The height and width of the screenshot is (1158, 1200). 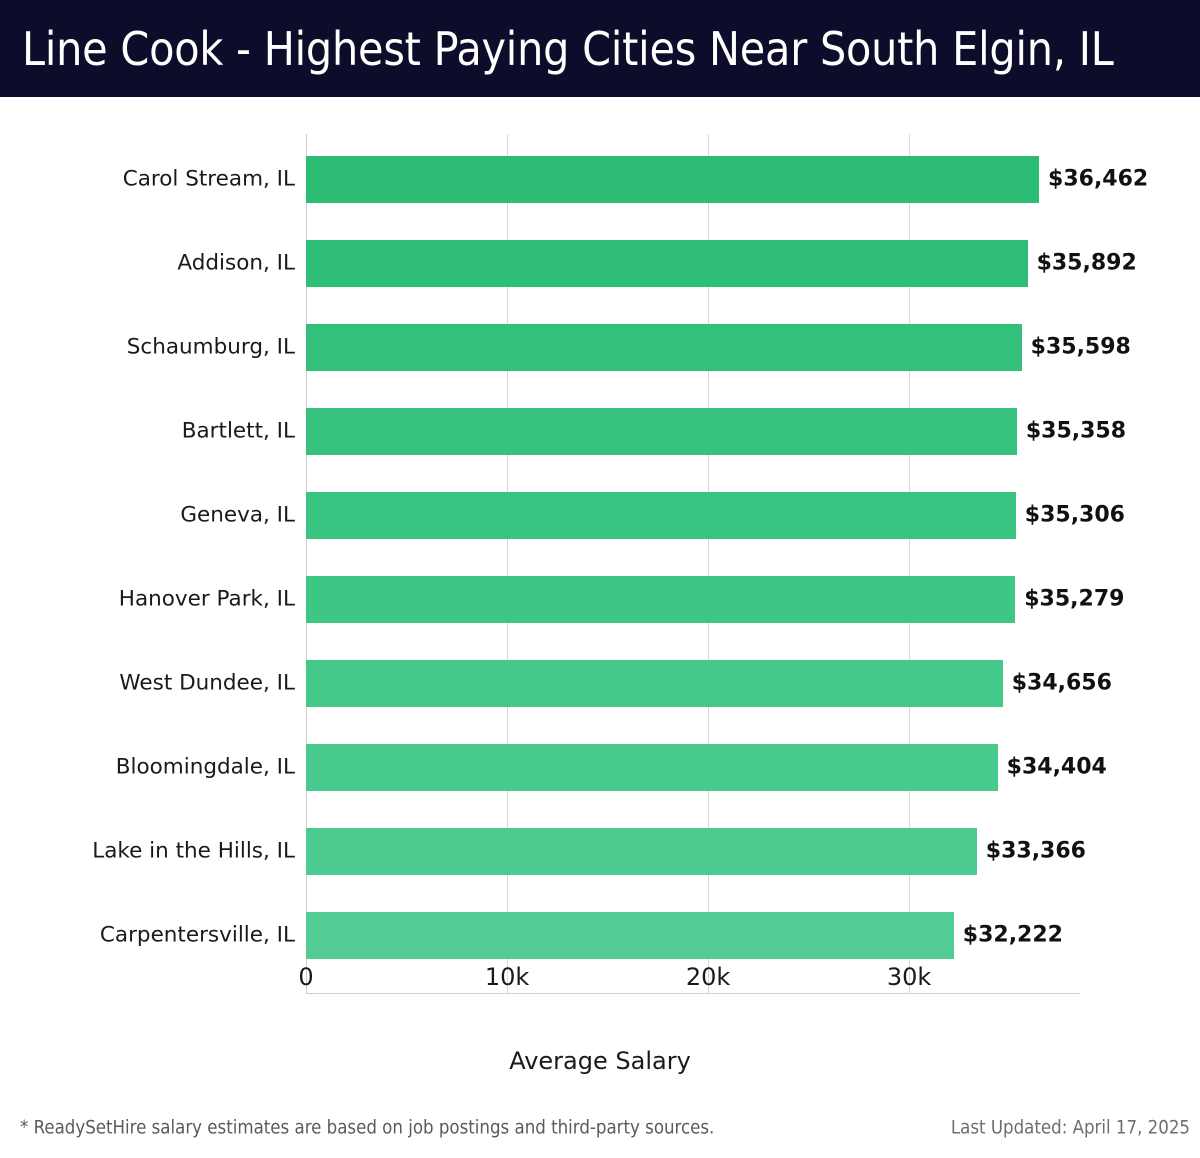 I want to click on bar-row: Carpentersville, IL $32,222, so click(x=590, y=935).